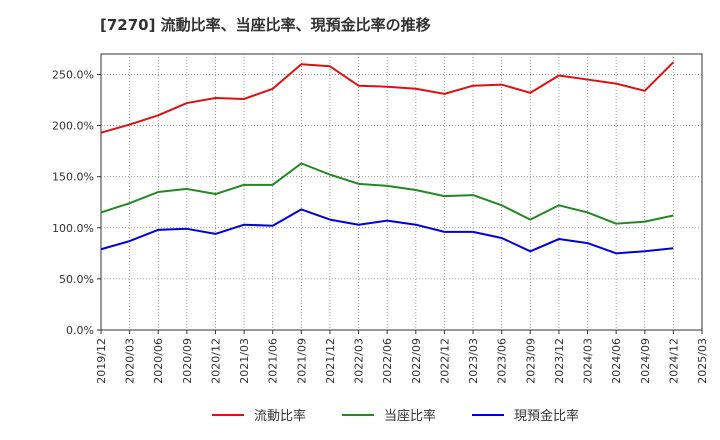 The height and width of the screenshot is (440, 720). I want to click on x-tick-label: 2023/09, so click(530, 361).